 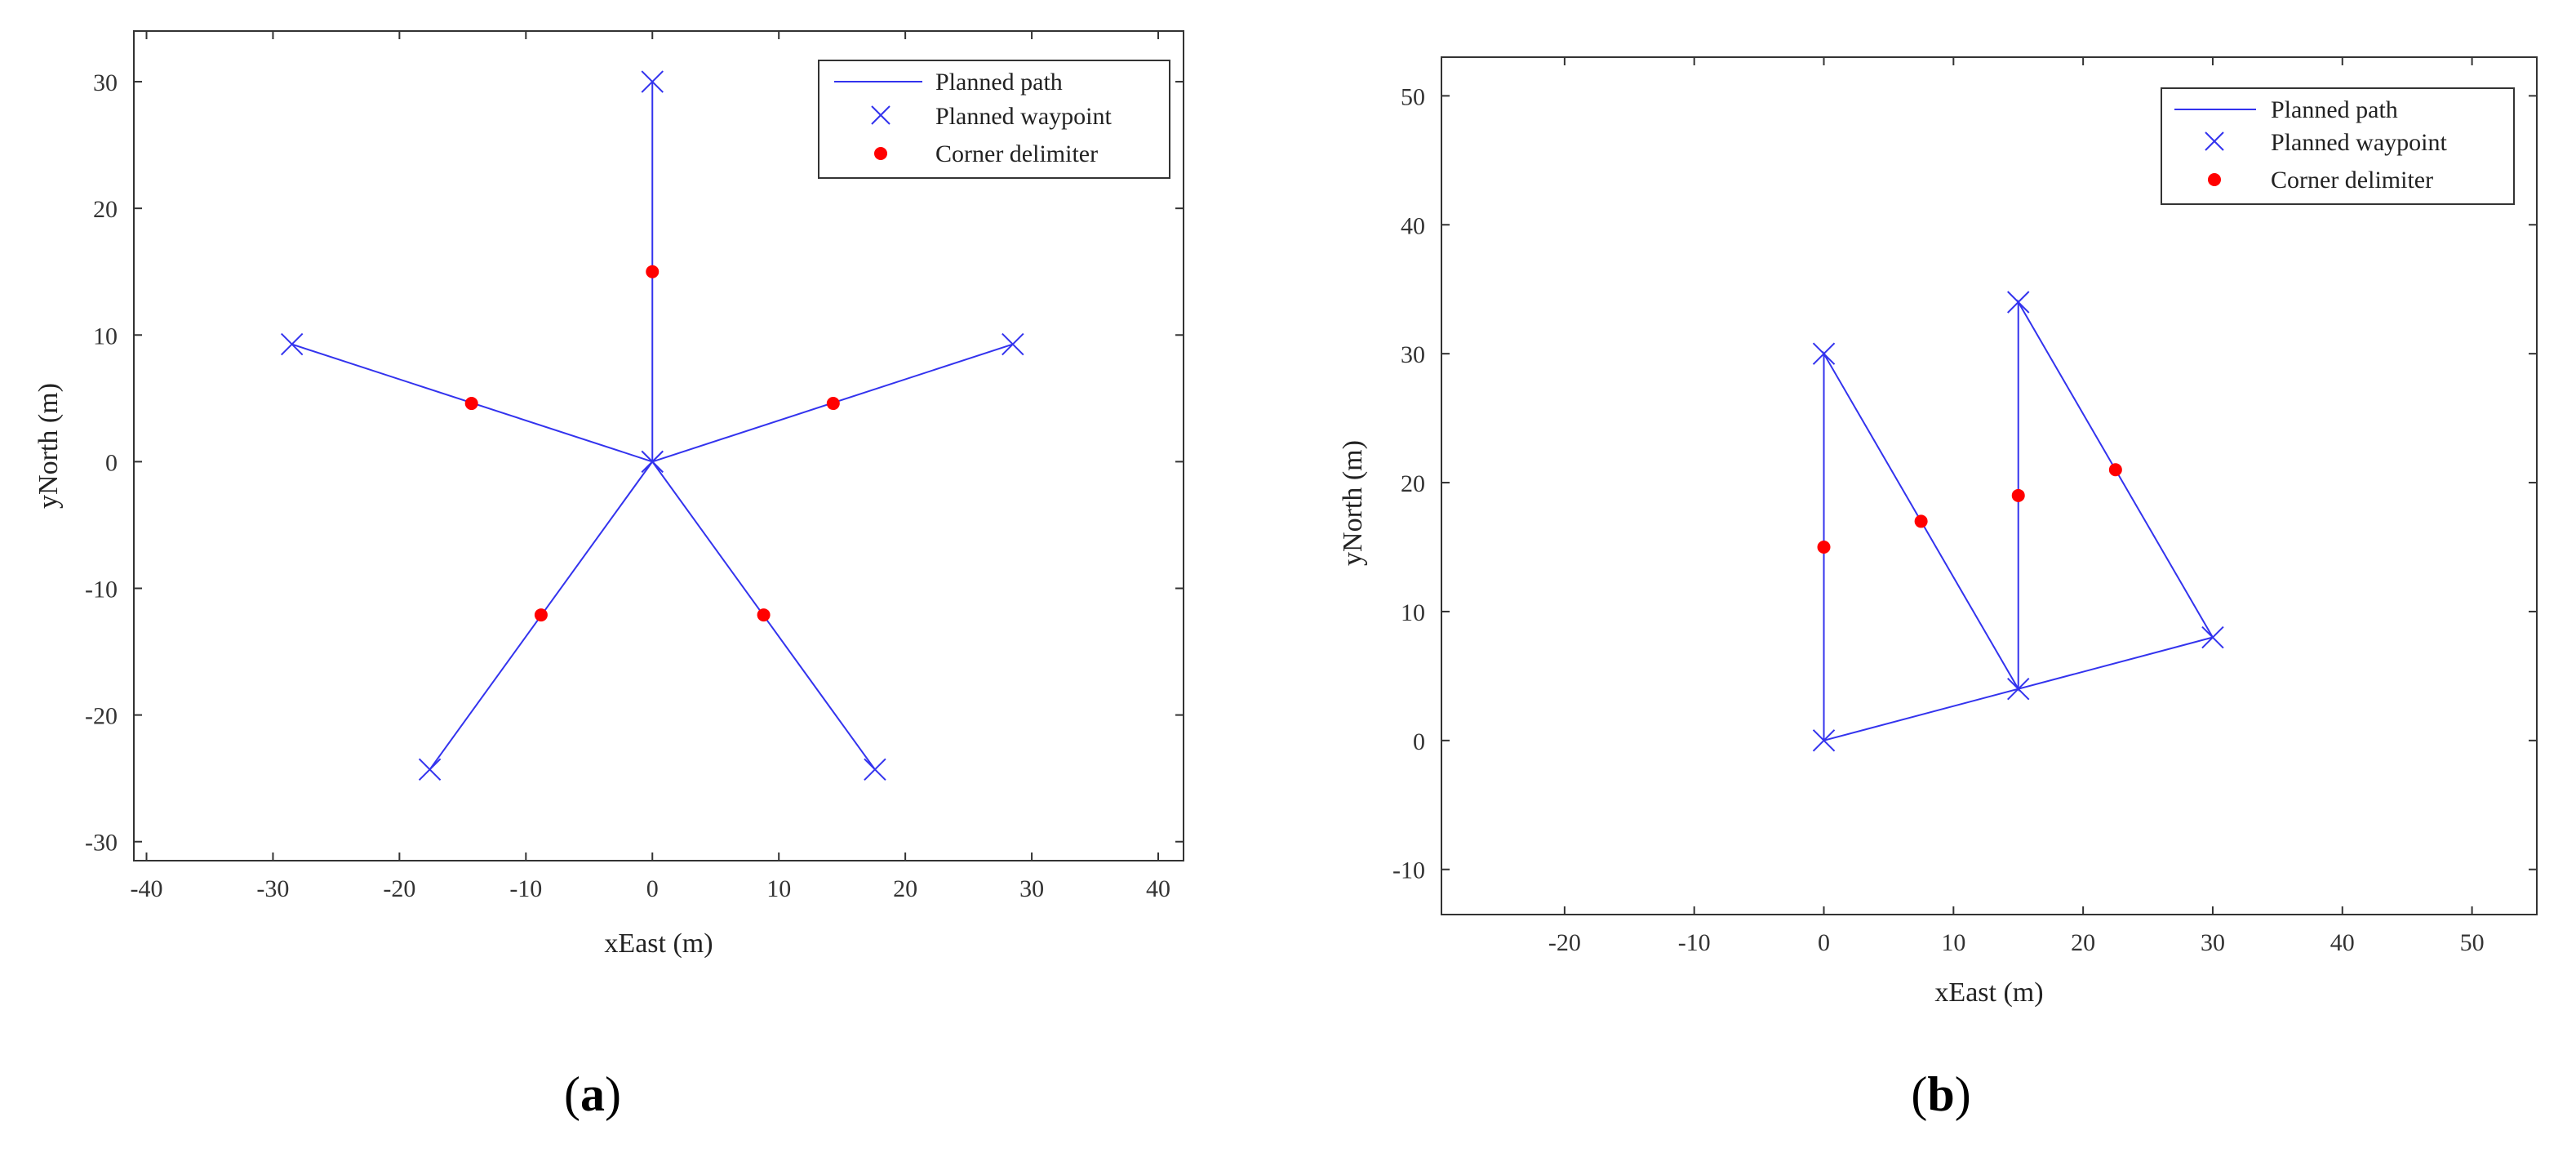 What do you see at coordinates (146, 888) in the screenshot?
I see `x-tick-label: -40` at bounding box center [146, 888].